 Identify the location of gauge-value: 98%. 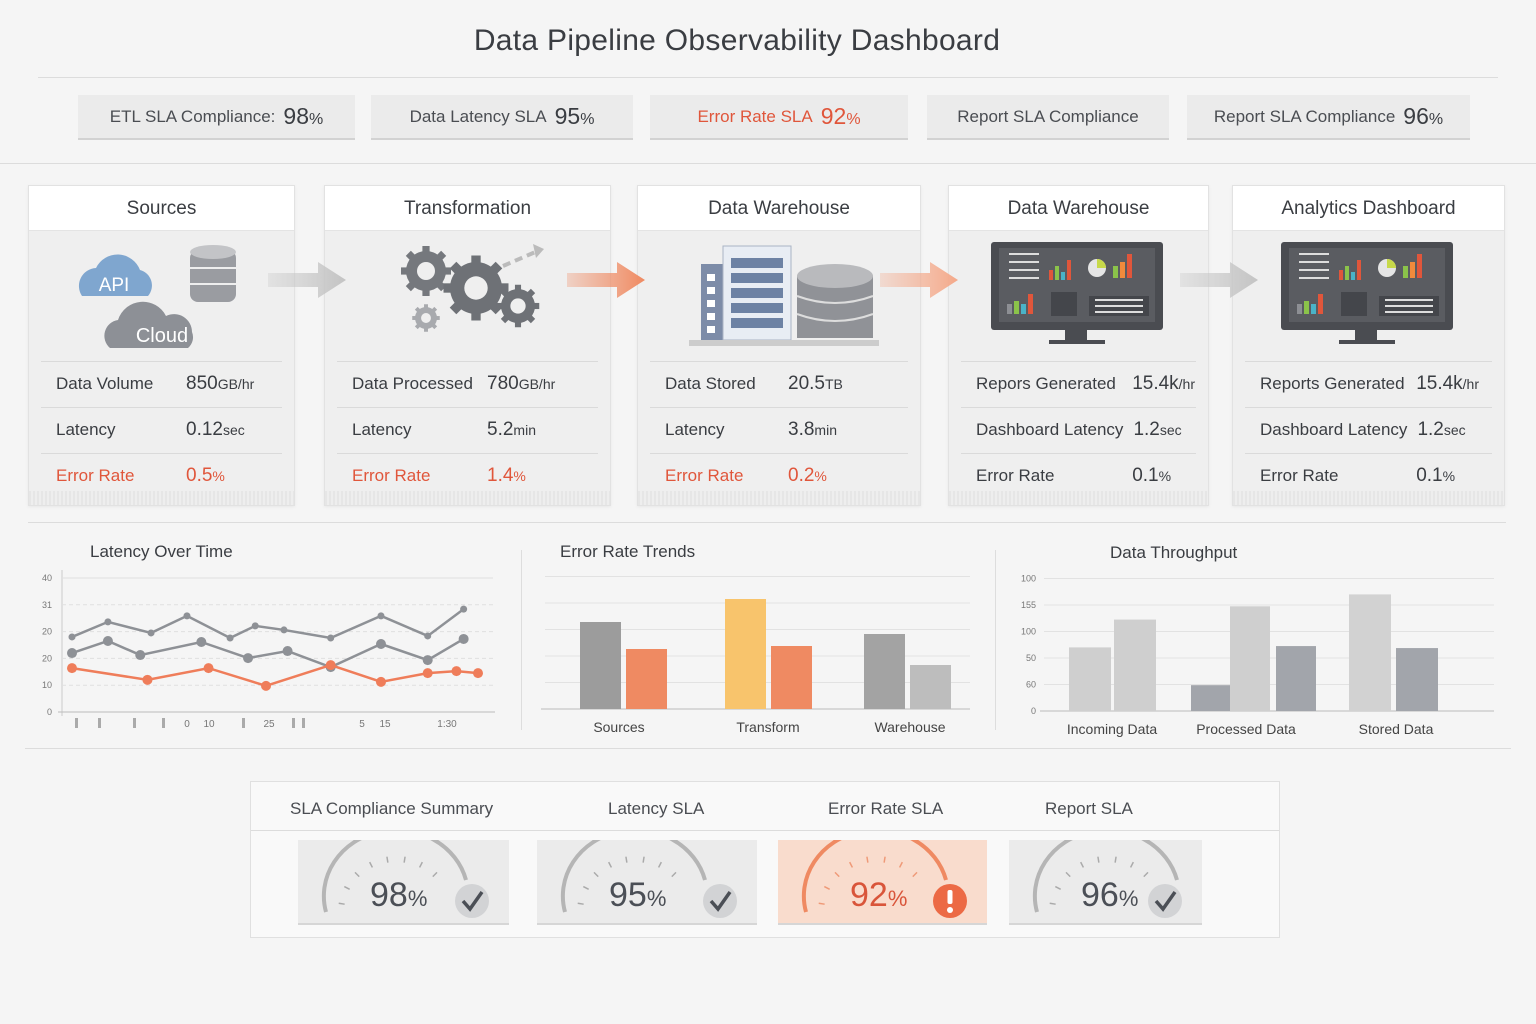
(398, 895).